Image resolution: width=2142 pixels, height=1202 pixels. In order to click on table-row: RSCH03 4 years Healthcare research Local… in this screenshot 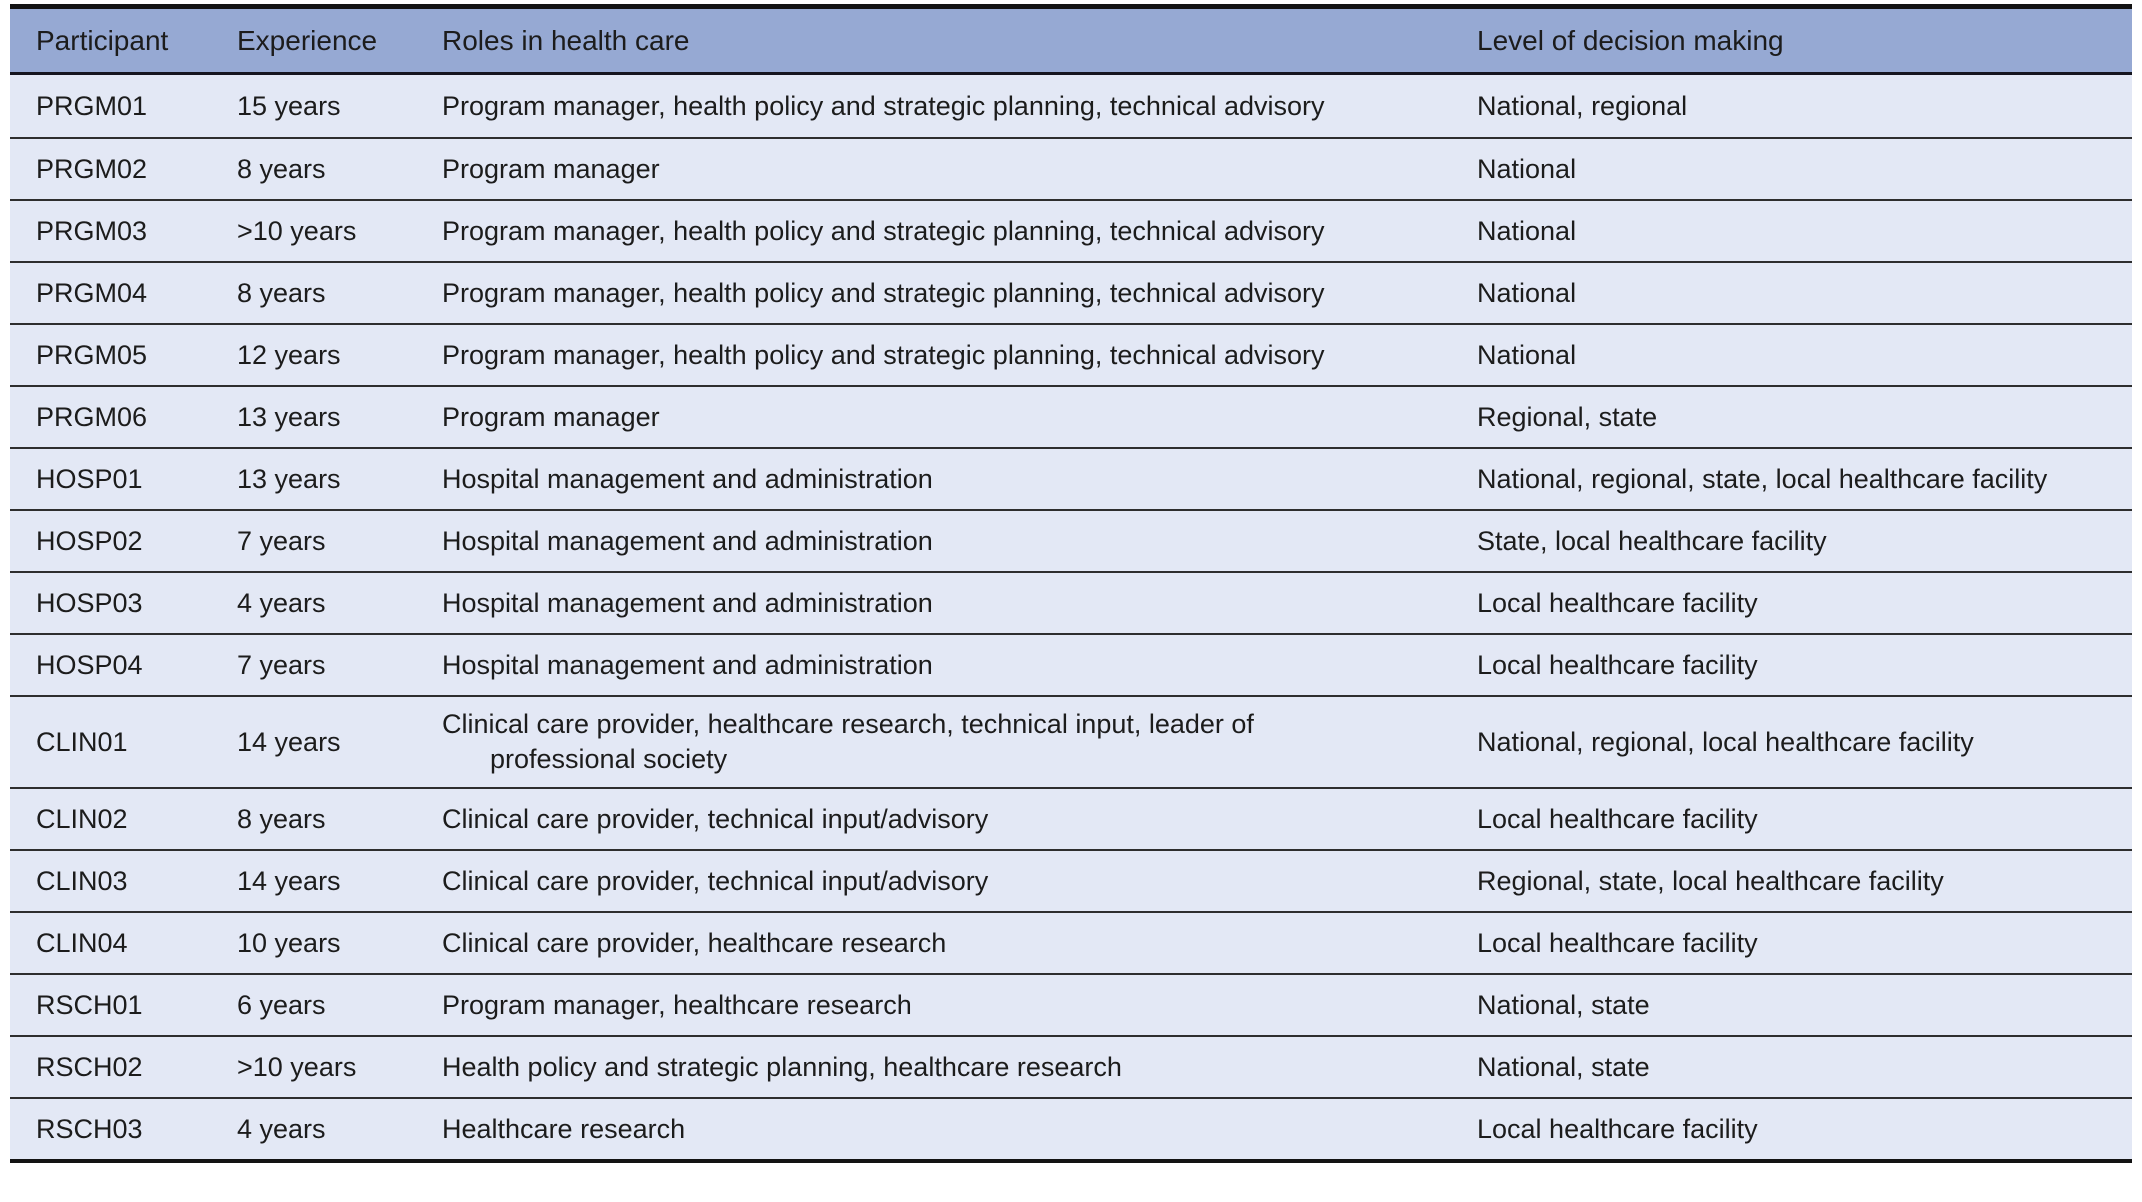, I will do `click(1071, 1128)`.